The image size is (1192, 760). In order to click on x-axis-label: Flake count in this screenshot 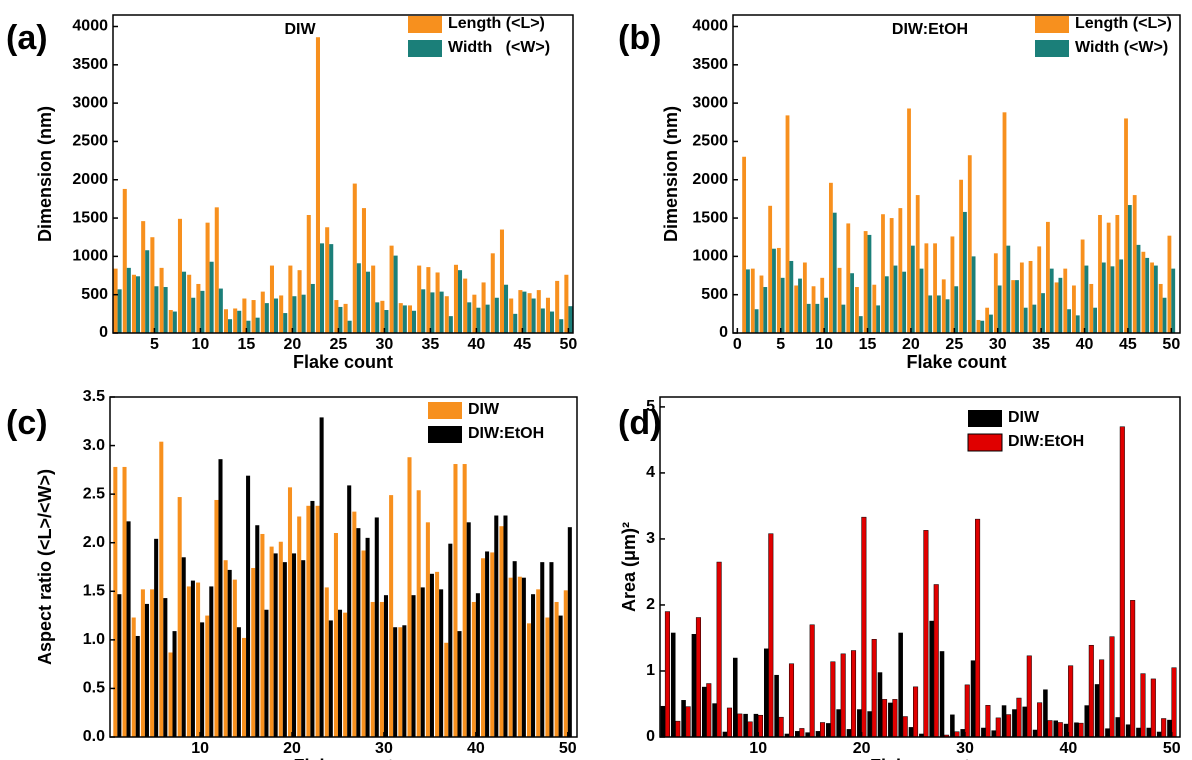, I will do `click(920, 758)`.